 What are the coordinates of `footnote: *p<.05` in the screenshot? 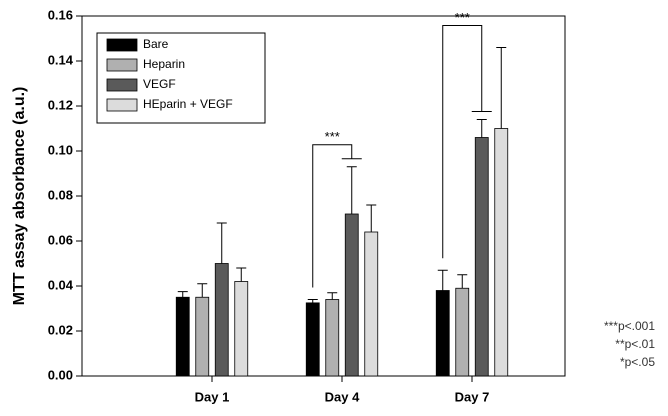 It's located at (637, 362).